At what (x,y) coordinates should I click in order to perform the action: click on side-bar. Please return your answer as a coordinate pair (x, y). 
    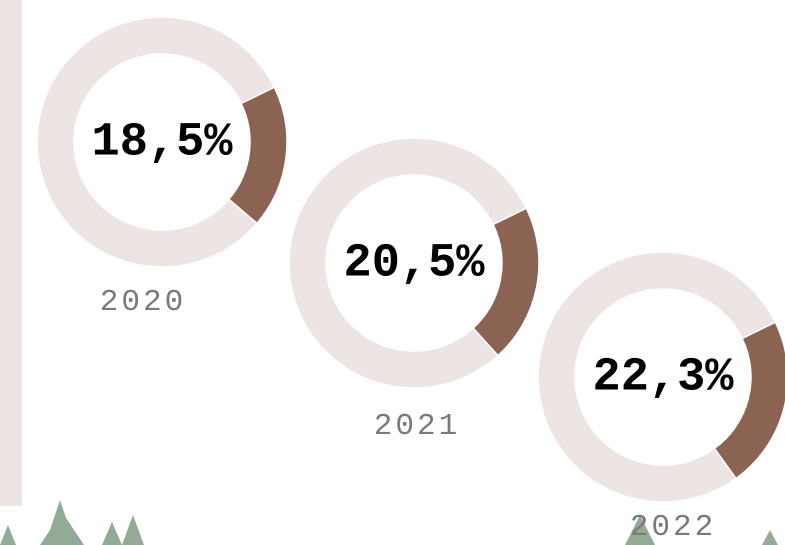
    Looking at the image, I should click on (11, 253).